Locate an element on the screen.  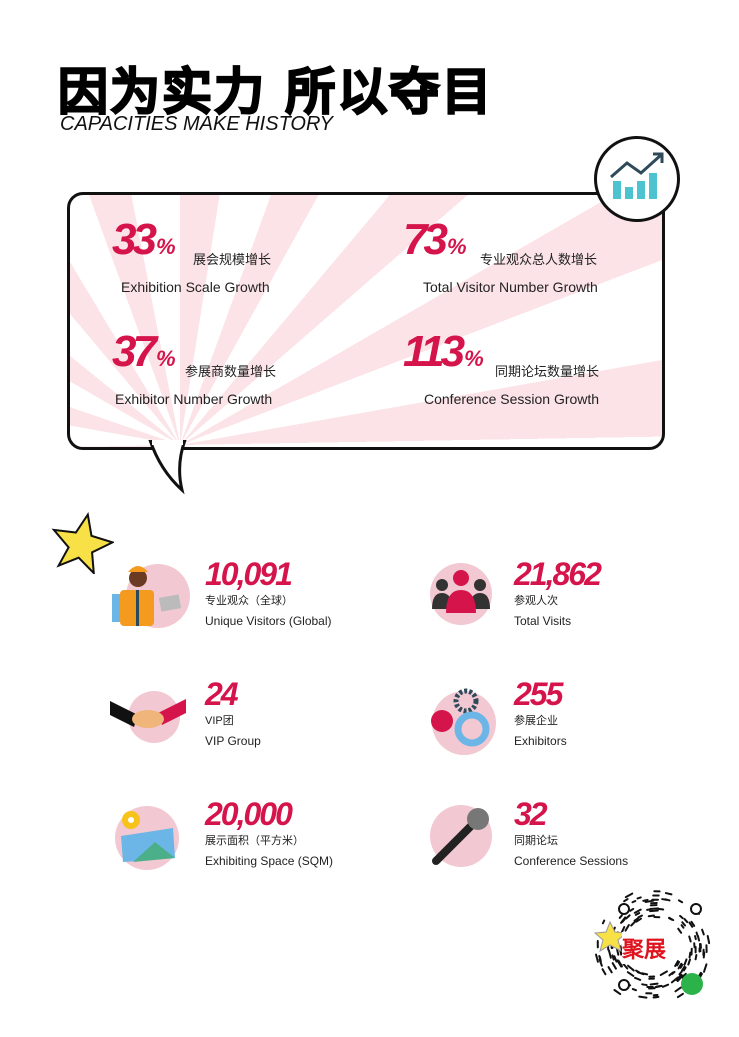
speech-tail is located at coordinates (167, 467).